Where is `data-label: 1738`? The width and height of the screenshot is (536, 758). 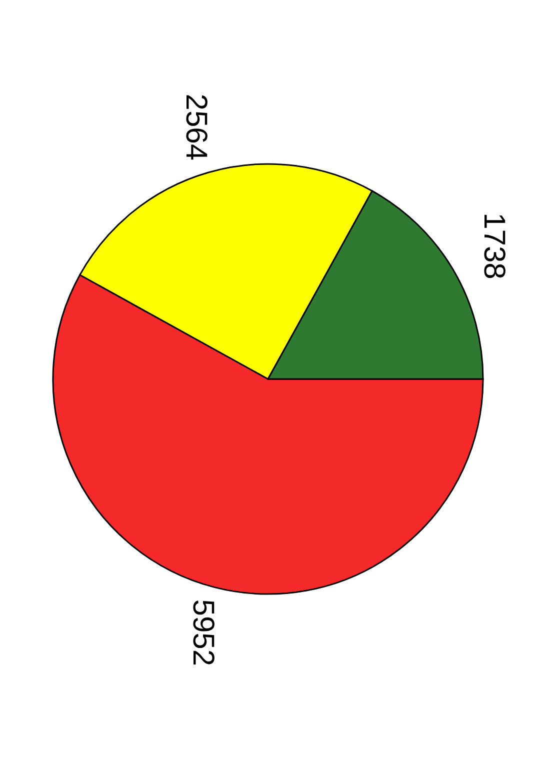 data-label: 1738 is located at coordinates (494, 246).